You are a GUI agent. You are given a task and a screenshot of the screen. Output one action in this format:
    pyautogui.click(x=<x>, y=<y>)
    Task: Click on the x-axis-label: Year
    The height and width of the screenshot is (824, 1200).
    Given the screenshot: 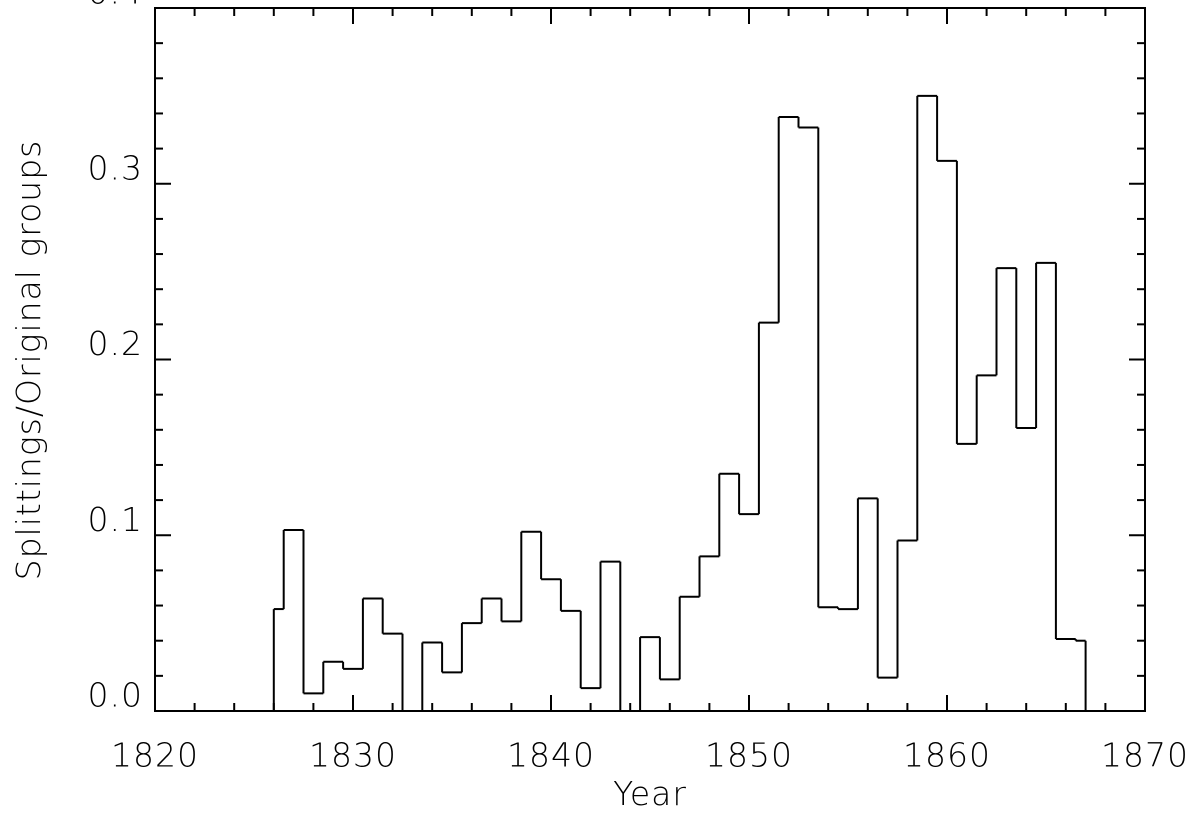 What is the action you would take?
    pyautogui.click(x=650, y=793)
    